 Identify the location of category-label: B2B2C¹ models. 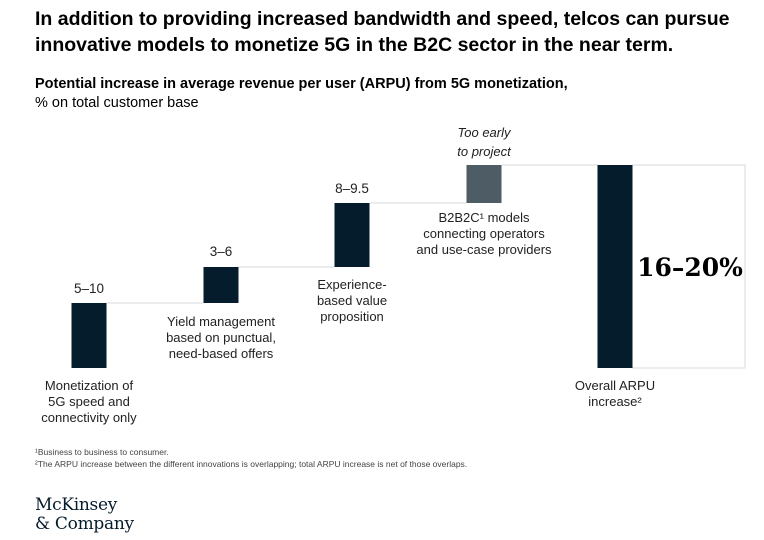
(484, 217).